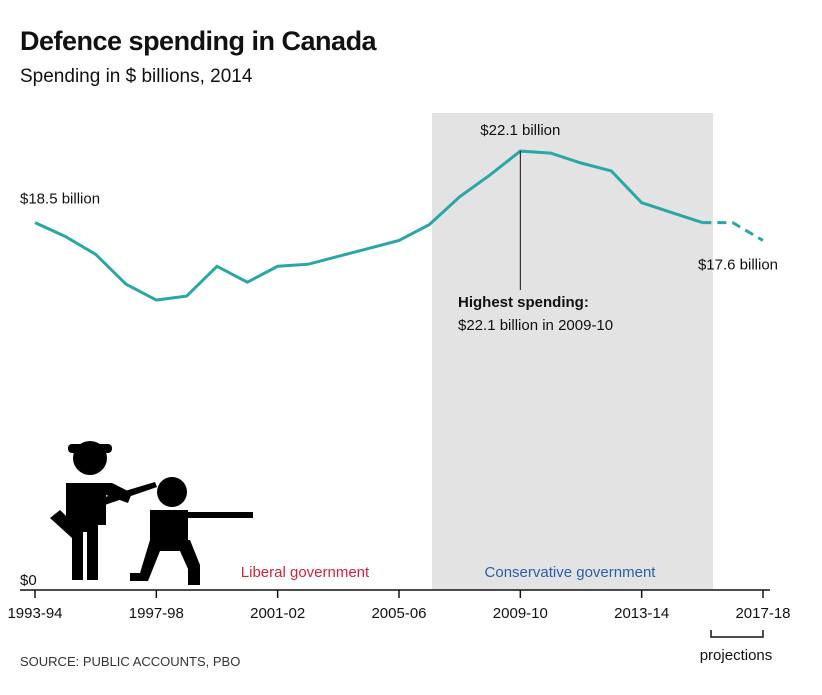 This screenshot has height=695, width=822. What do you see at coordinates (277, 613) in the screenshot?
I see `x-tick-label: 2001-02` at bounding box center [277, 613].